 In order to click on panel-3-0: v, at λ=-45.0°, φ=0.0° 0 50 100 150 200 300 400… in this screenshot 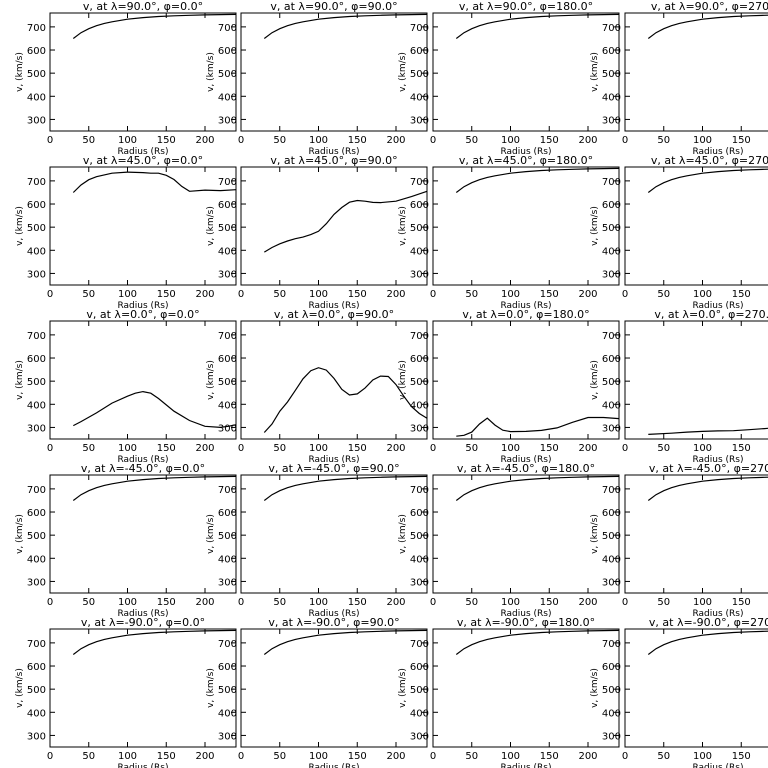, I will do `click(126, 540)`.